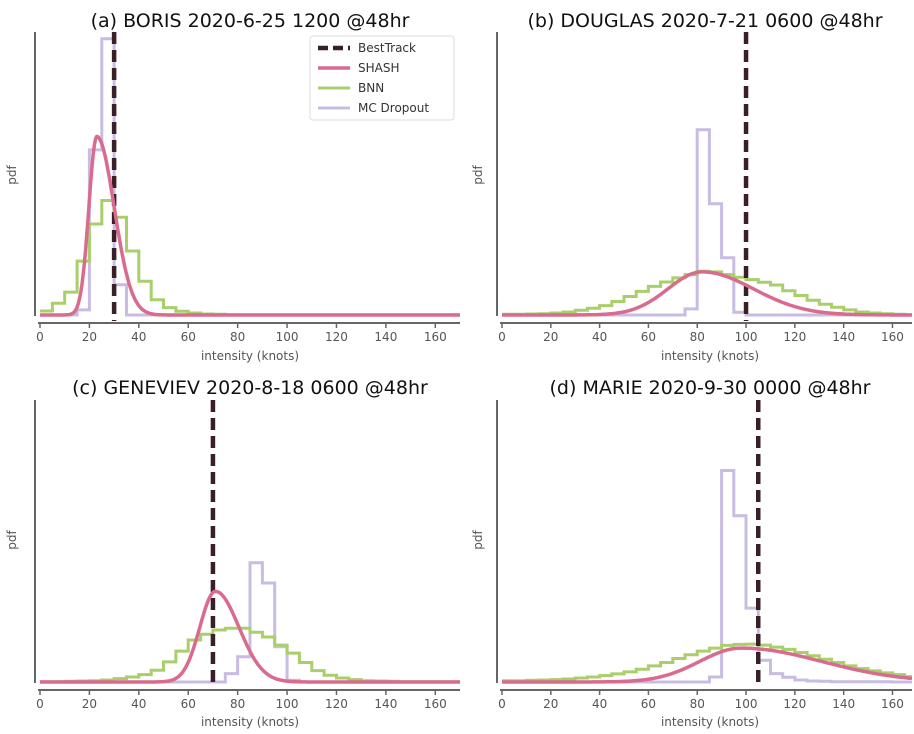 This screenshot has width=914, height=734. I want to click on legend-label-mc-dropout: MC Dropout, so click(393, 108).